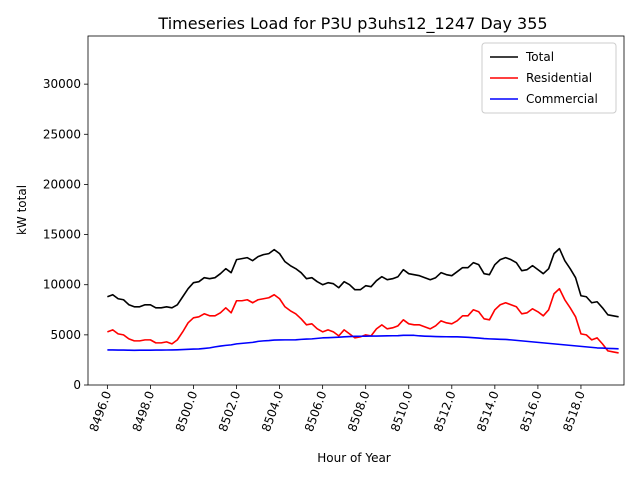  I want to click on y-tick-label: 30000, so click(62, 84).